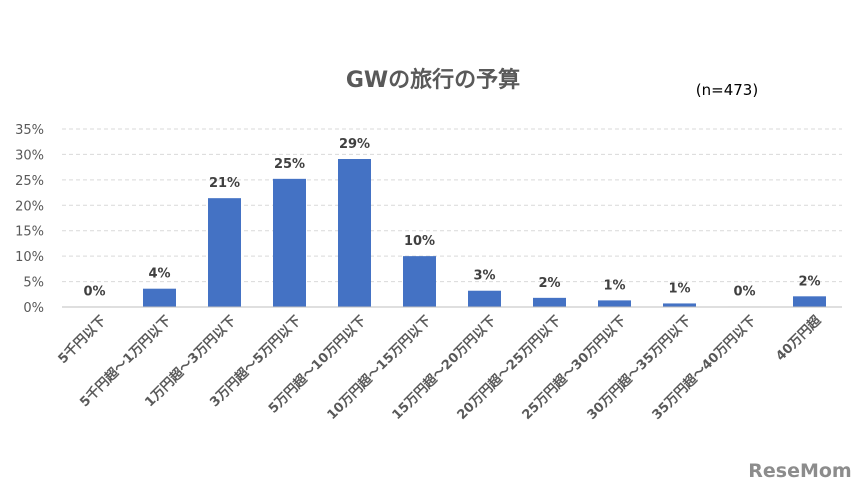  I want to click on chart-title: GWの旅行の予算, so click(433, 80).